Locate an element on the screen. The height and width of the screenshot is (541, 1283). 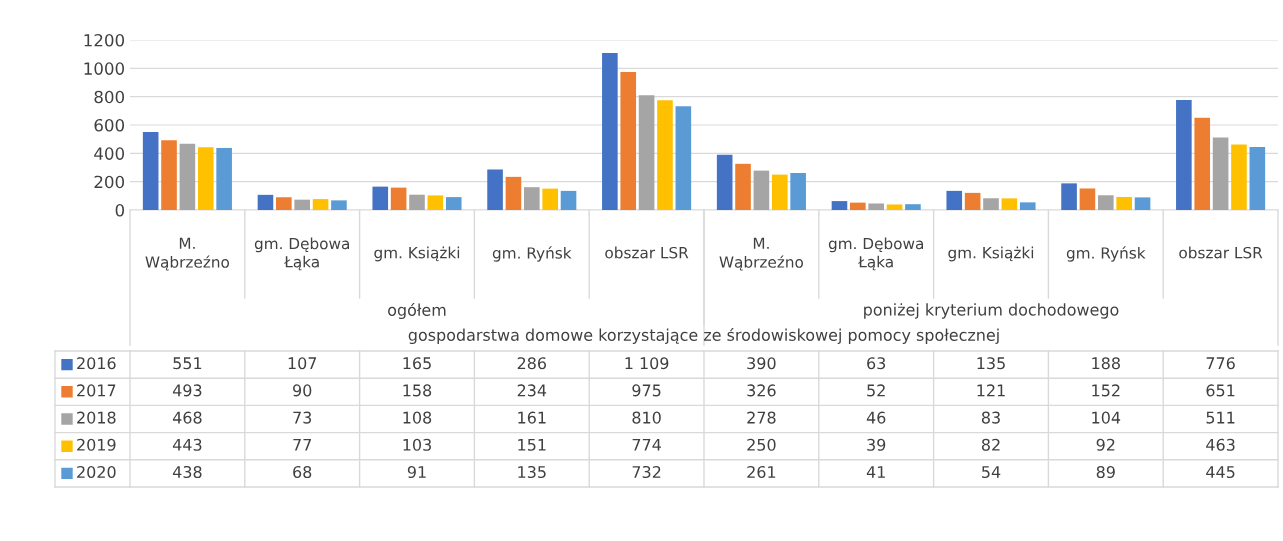
data-label: 39 is located at coordinates (876, 444).